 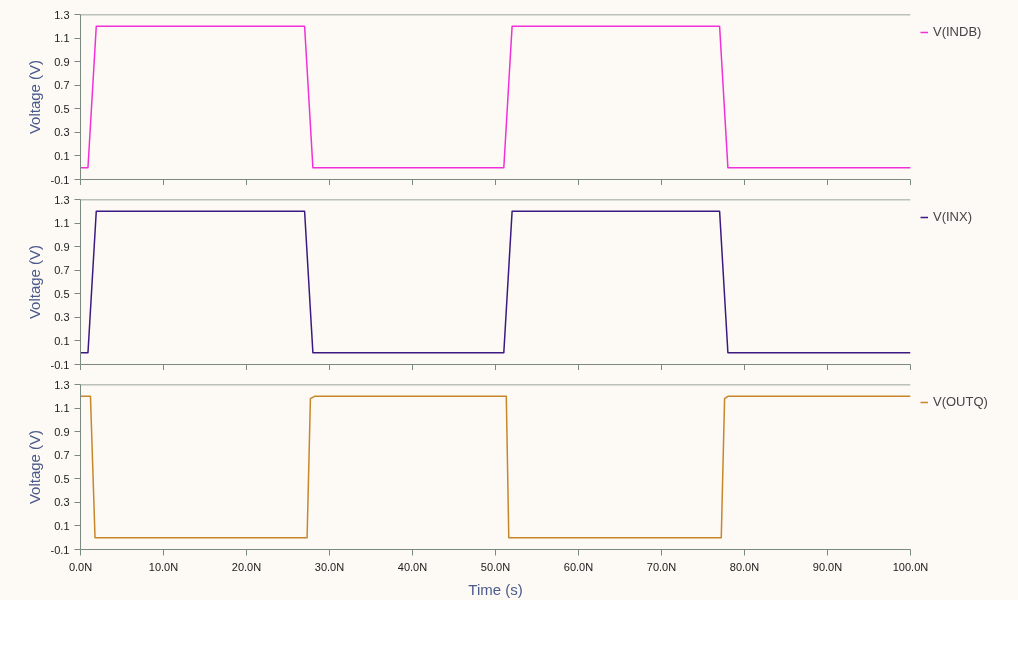 What do you see at coordinates (960, 401) in the screenshot?
I see `legend-label: V(OUTQ)` at bounding box center [960, 401].